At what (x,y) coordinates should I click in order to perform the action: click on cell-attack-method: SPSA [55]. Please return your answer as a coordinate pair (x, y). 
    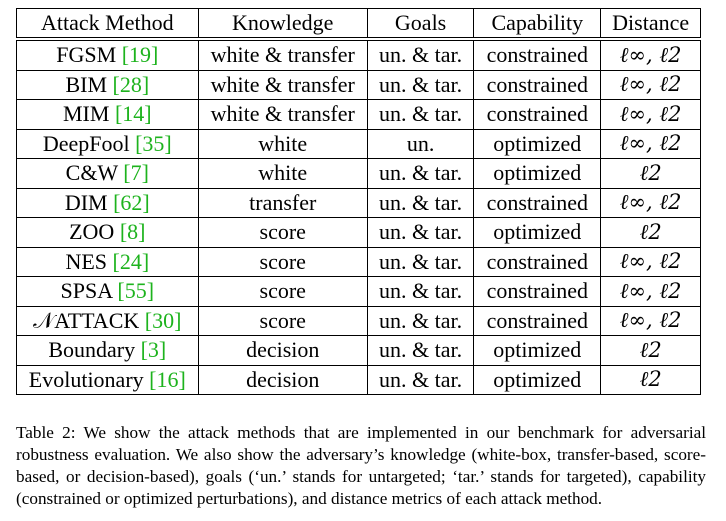
    Looking at the image, I should click on (107, 291).